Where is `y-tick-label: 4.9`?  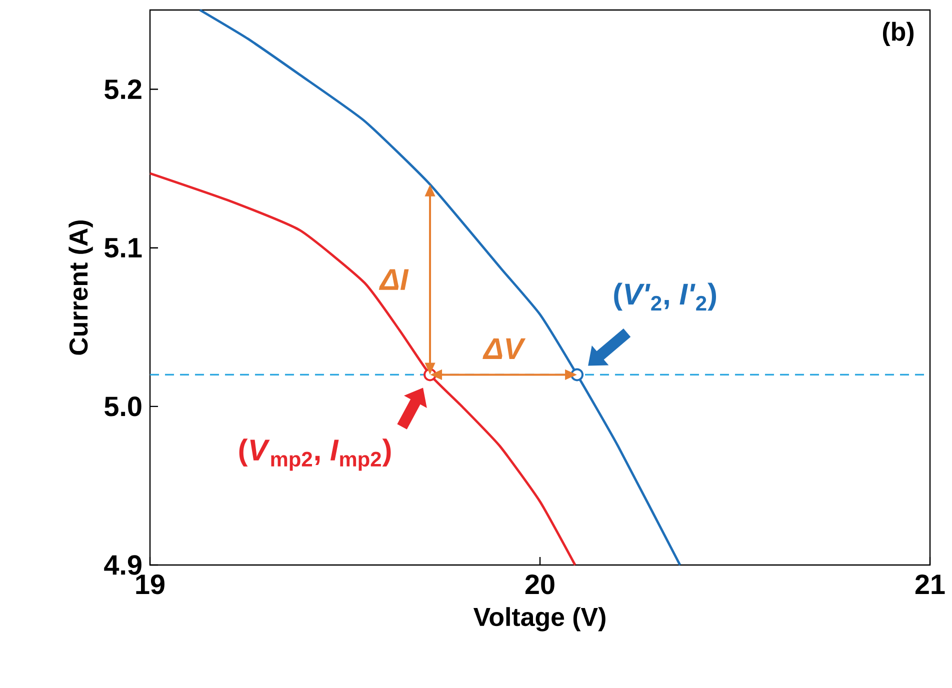
y-tick-label: 4.9 is located at coordinates (123, 565).